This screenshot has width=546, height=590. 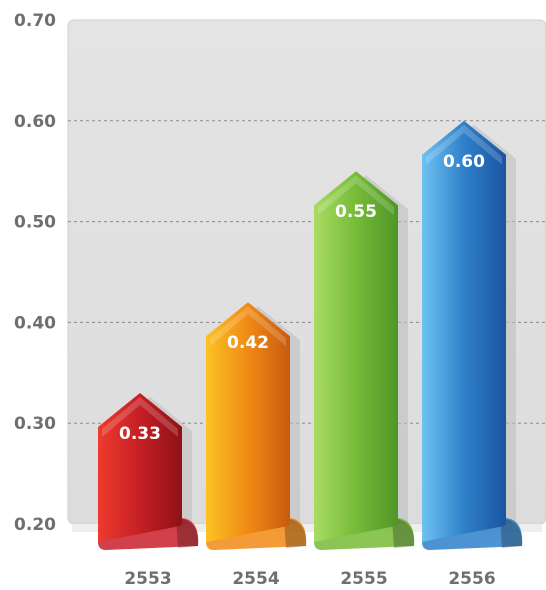 I want to click on bar-value-label: 0.33, so click(x=140, y=434).